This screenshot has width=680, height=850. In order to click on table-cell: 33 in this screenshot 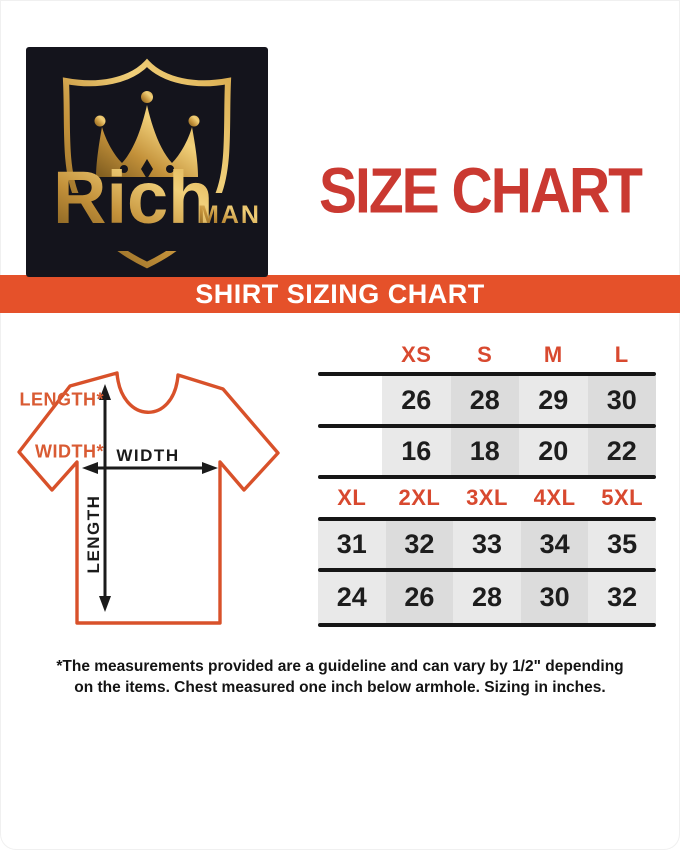, I will do `click(487, 544)`.